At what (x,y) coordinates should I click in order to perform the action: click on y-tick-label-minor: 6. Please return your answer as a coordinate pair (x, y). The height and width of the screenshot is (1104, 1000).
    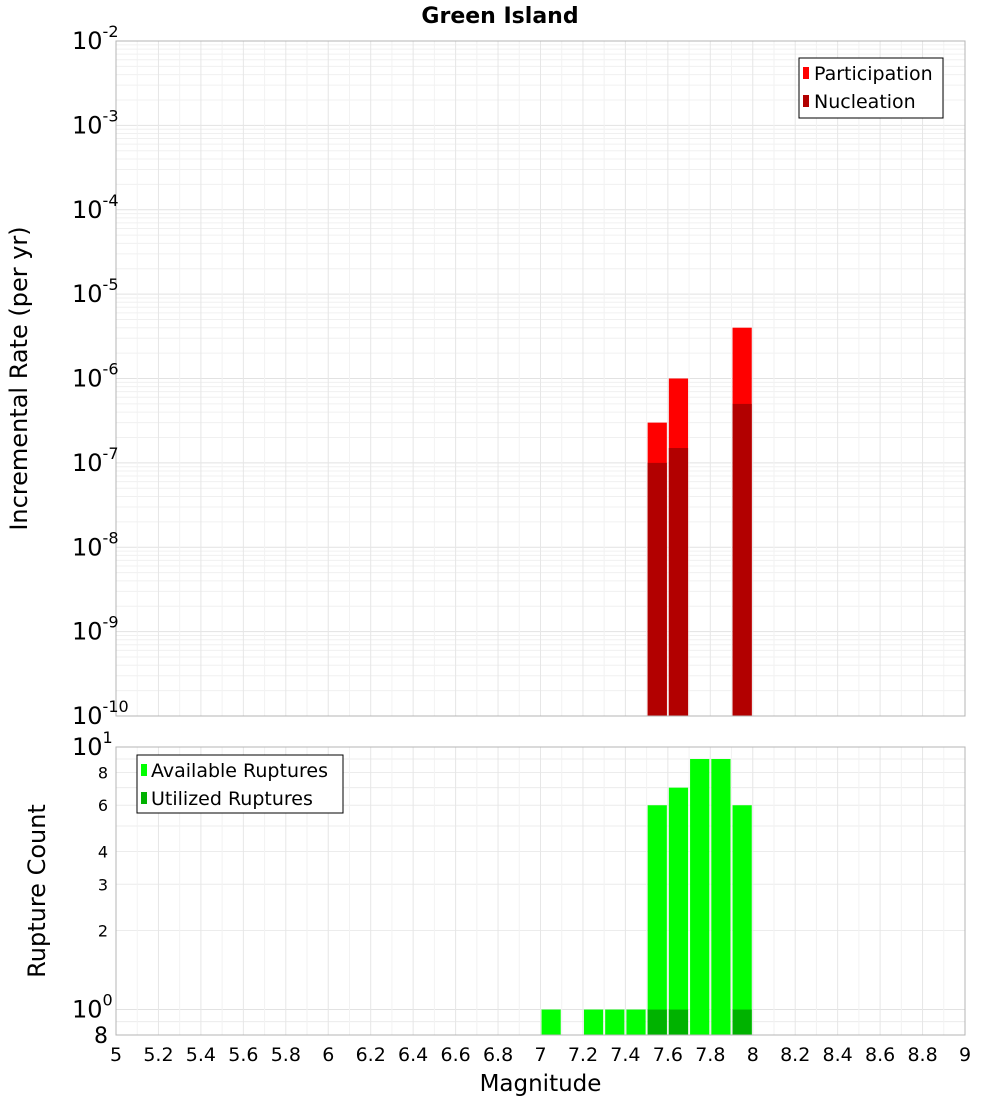
    Looking at the image, I should click on (103, 805).